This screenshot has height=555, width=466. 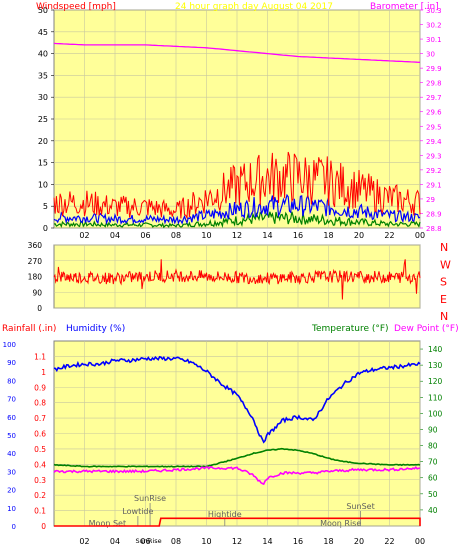 What do you see at coordinates (237, 279) in the screenshot?
I see `series-wind-direction` at bounding box center [237, 279].